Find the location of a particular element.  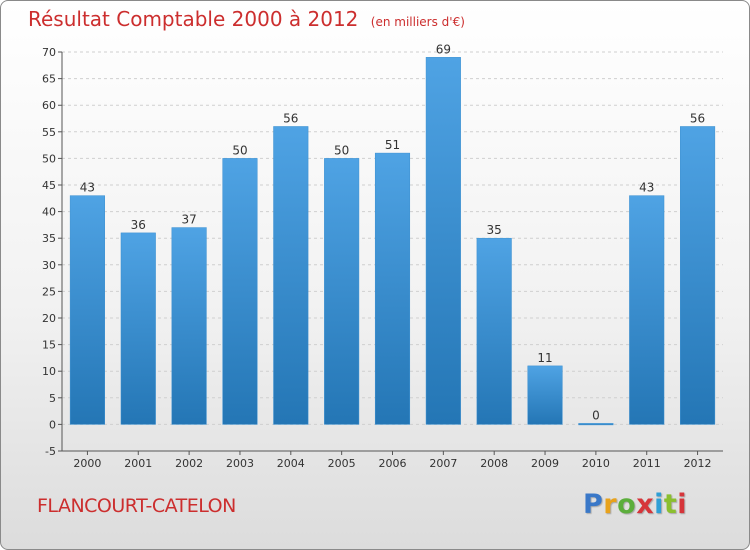

bar-2001 is located at coordinates (138, 328).